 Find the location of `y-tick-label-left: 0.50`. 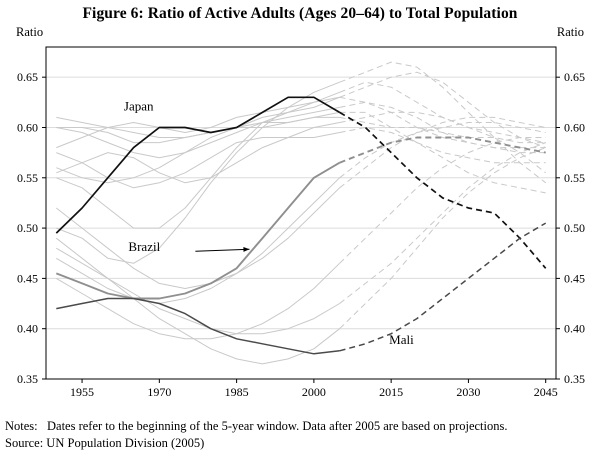

y-tick-label-left: 0.50 is located at coordinates (27, 228).